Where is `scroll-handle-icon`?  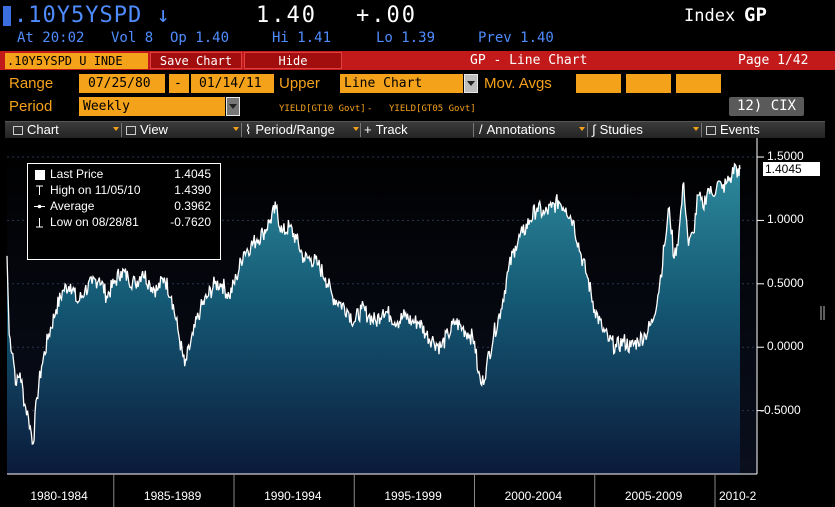
scroll-handle-icon is located at coordinates (823, 313).